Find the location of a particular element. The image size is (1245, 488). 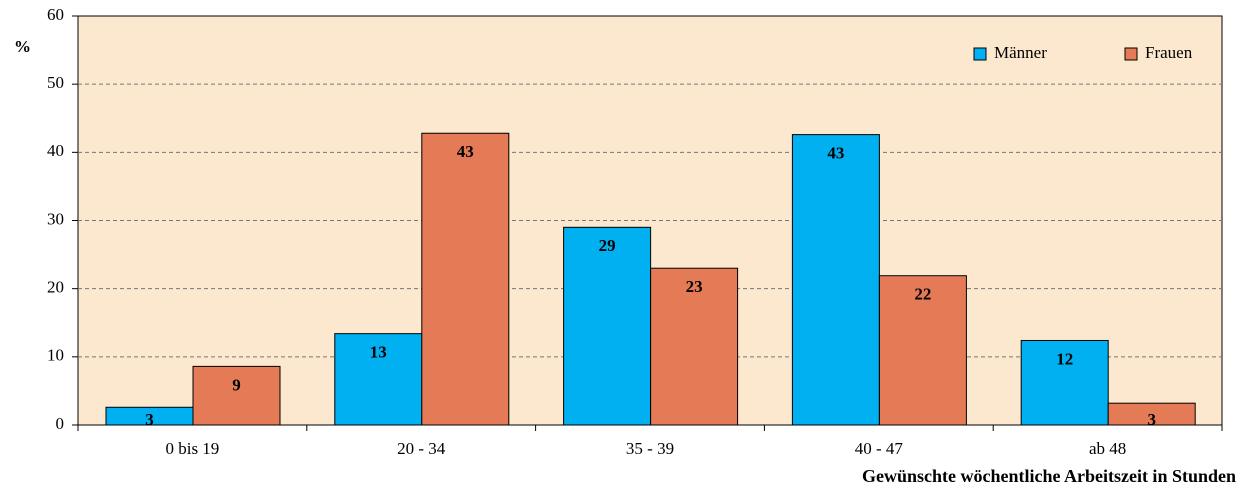

data-label: 22 is located at coordinates (922, 294).